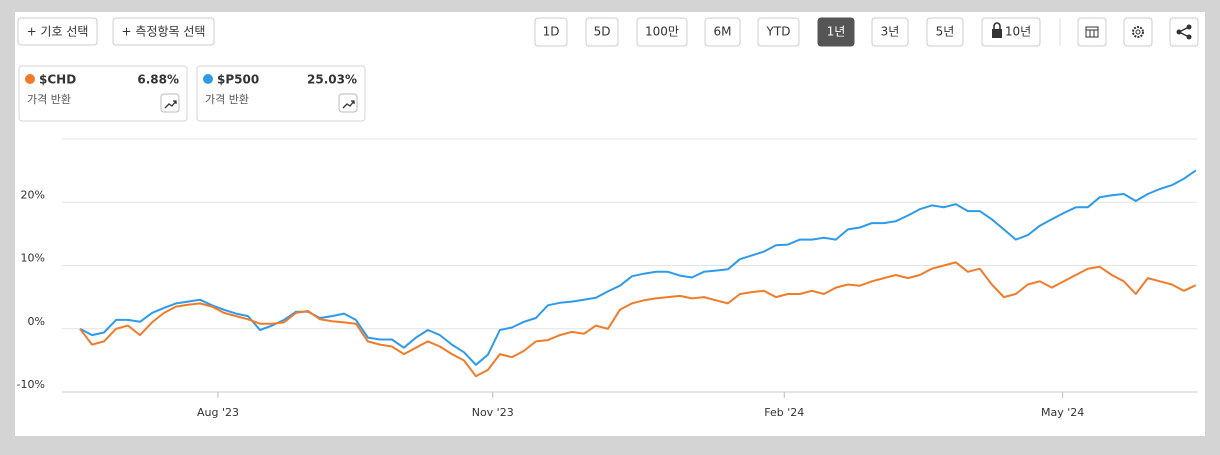 The width and height of the screenshot is (1220, 455). I want to click on range-button: 5년, so click(945, 32).